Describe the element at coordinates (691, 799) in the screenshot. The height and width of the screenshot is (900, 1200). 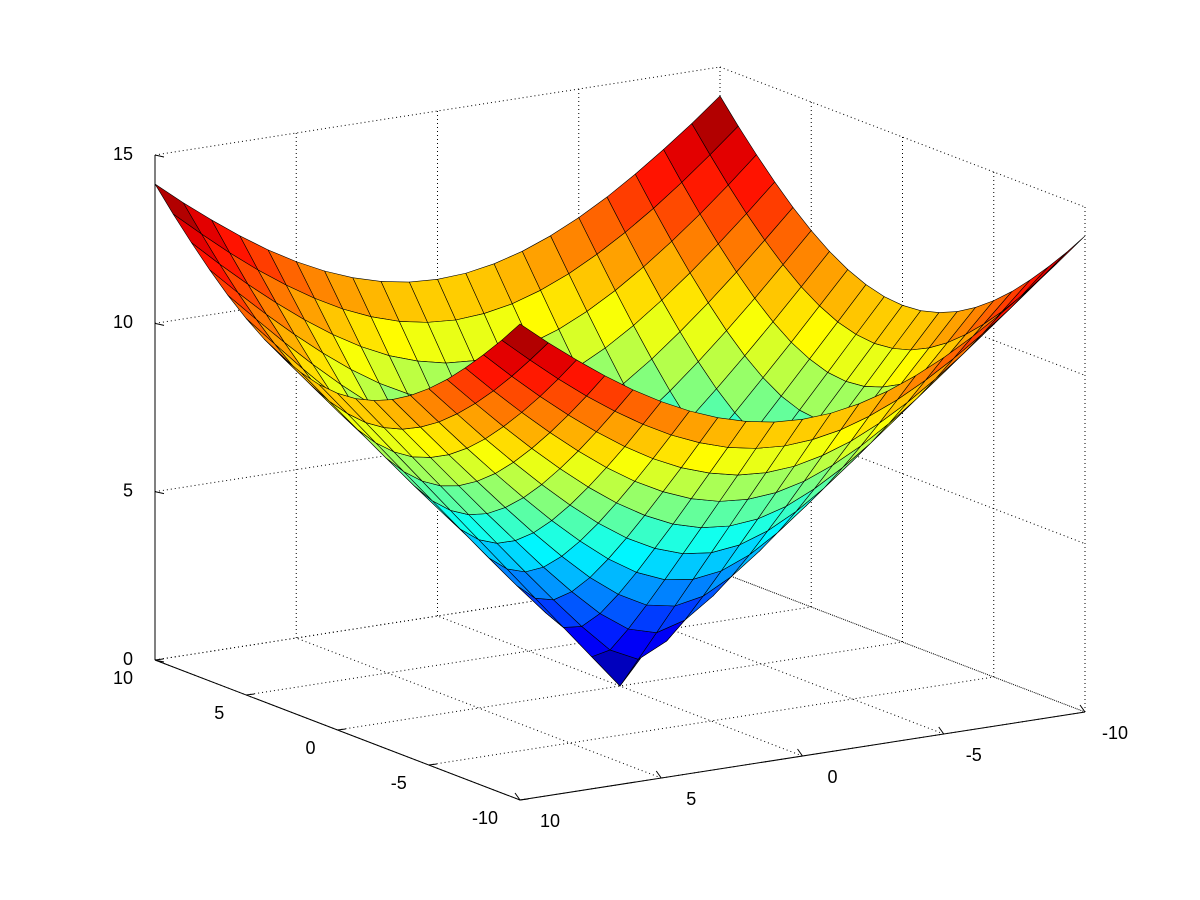
I see `x-tick-label: 5` at that location.